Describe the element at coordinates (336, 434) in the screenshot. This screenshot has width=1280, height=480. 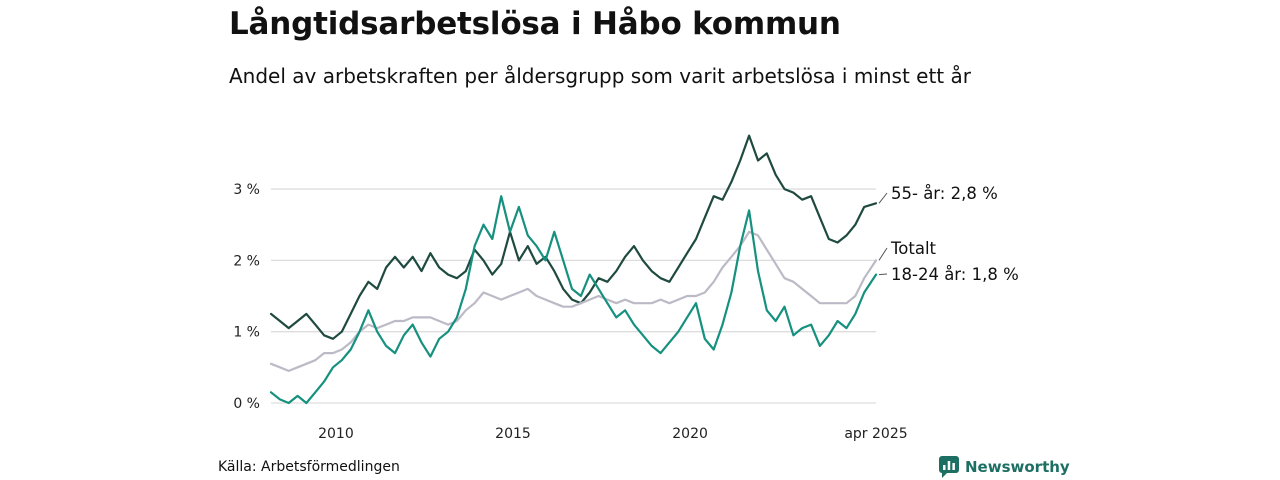
I see `x-tick-label: 2010` at that location.